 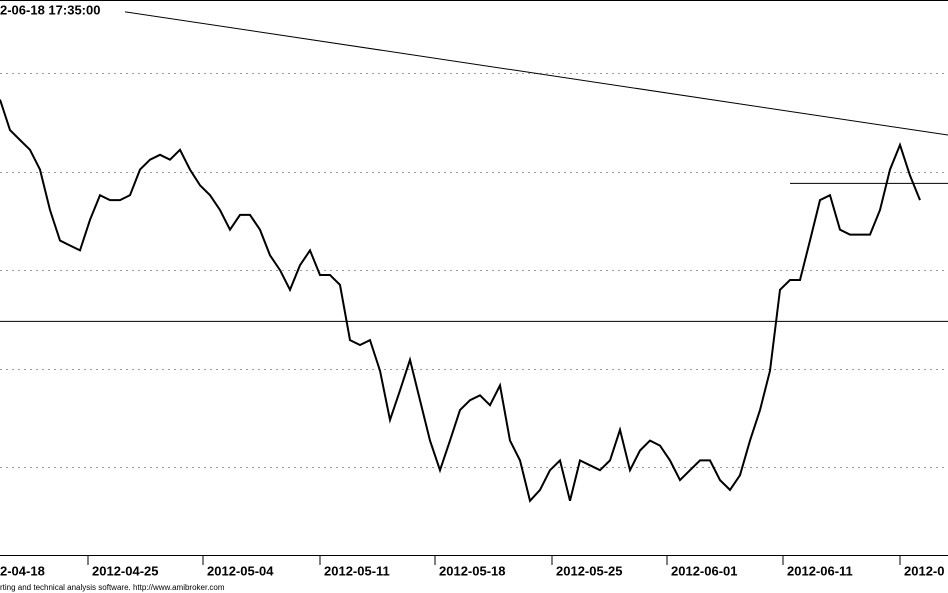 I want to click on chart-title: 2-06-18 17:35:00, so click(x=50, y=9).